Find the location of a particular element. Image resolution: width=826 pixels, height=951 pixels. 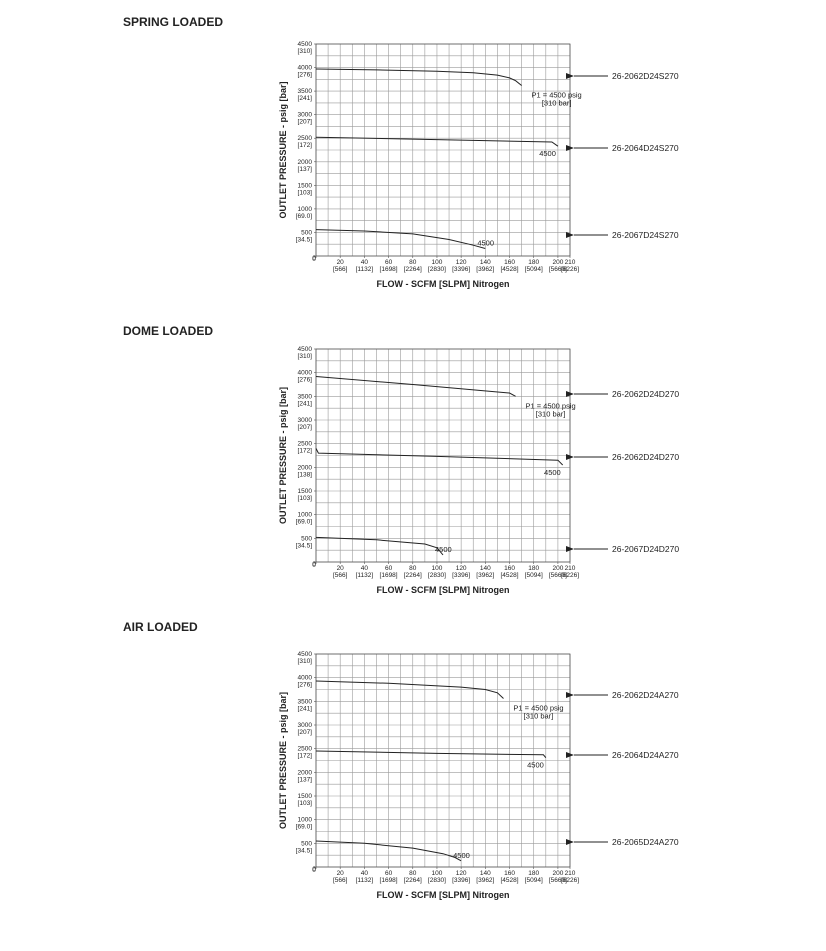

x-axis-title: FLOW - SCFM [SLPM] Nitrogen is located at coordinates (443, 284).